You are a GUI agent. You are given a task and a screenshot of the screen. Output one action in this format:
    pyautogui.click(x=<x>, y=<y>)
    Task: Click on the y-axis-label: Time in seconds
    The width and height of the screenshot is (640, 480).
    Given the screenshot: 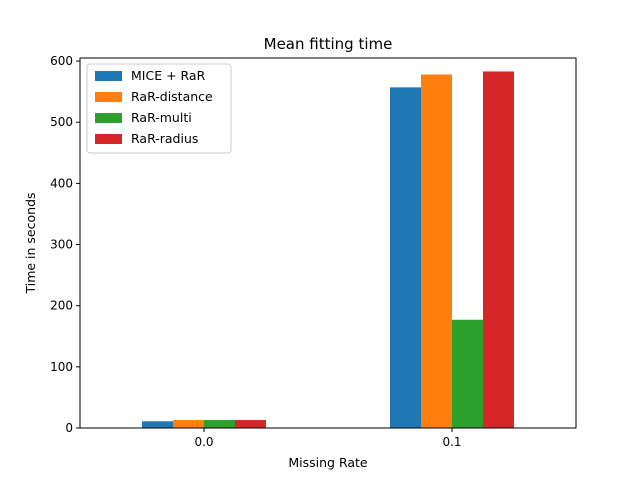 What is the action you would take?
    pyautogui.click(x=30, y=243)
    